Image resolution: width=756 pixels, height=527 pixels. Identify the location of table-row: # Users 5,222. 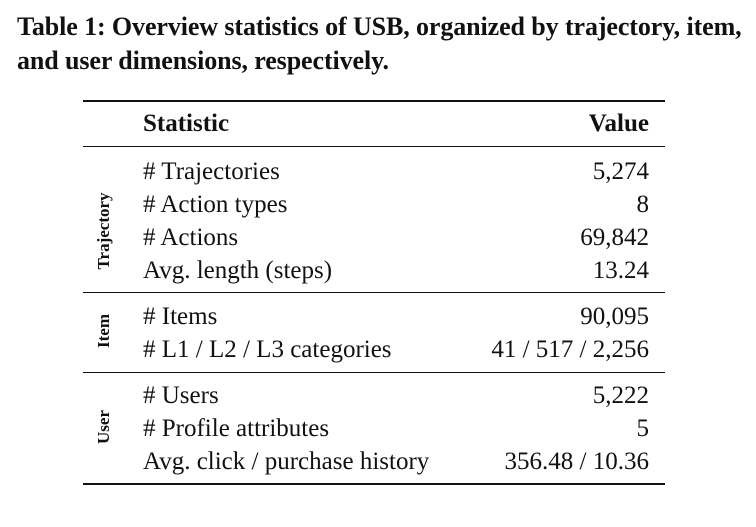
(396, 395).